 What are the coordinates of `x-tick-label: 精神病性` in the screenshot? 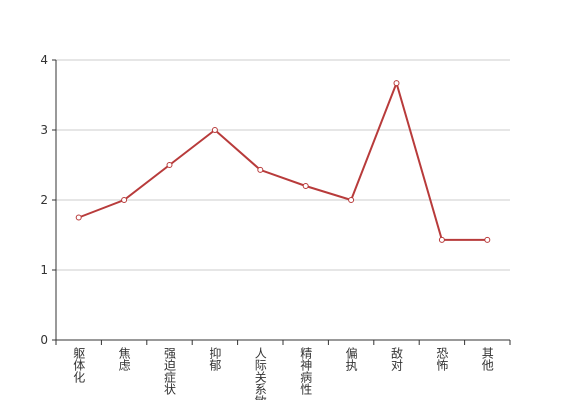 It's located at (306, 371).